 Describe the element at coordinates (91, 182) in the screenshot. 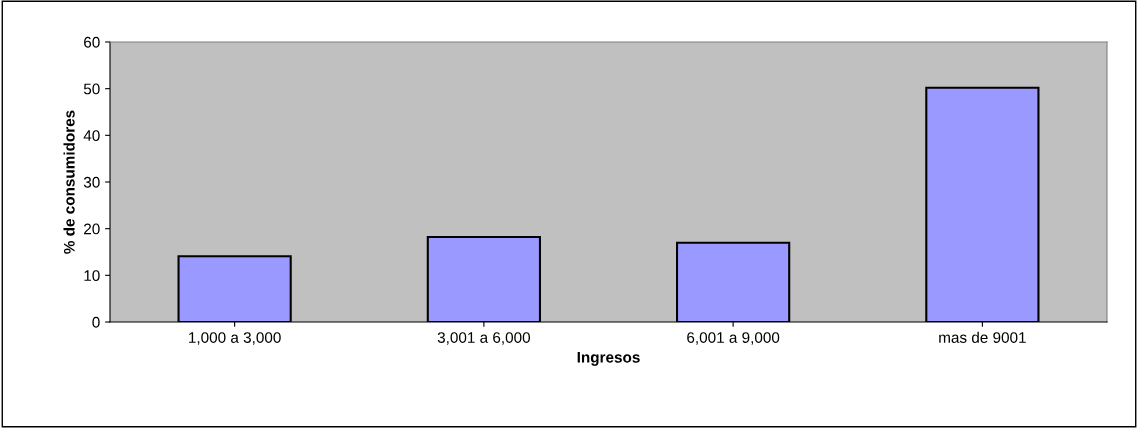

I see `y-tick-label: 30` at that location.